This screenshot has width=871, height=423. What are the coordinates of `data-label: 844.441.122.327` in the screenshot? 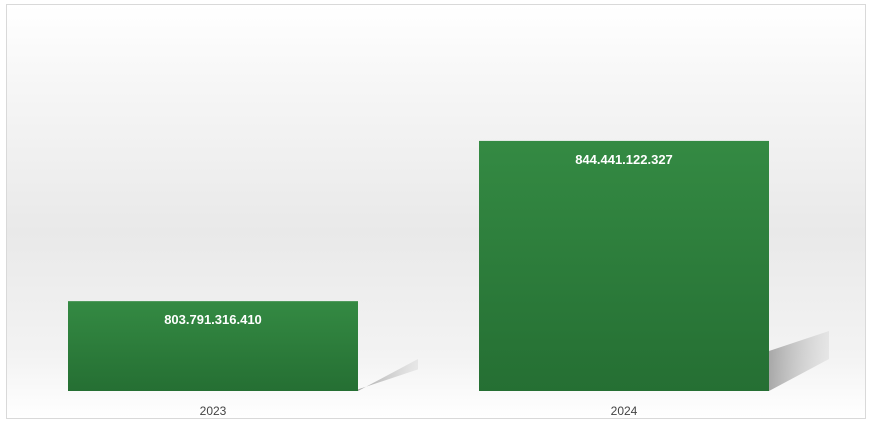 It's located at (624, 159).